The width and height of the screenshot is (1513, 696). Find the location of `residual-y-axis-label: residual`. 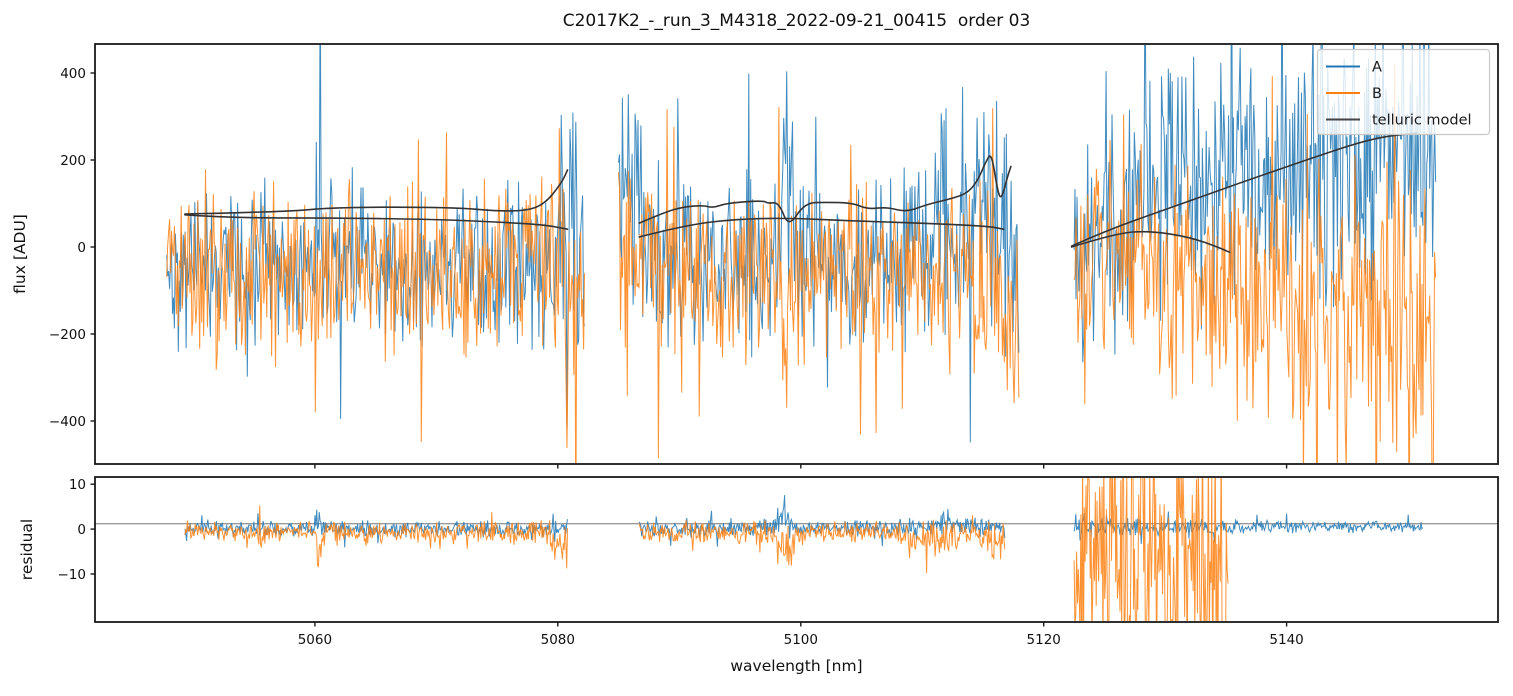

residual-y-axis-label: residual is located at coordinates (27, 549).